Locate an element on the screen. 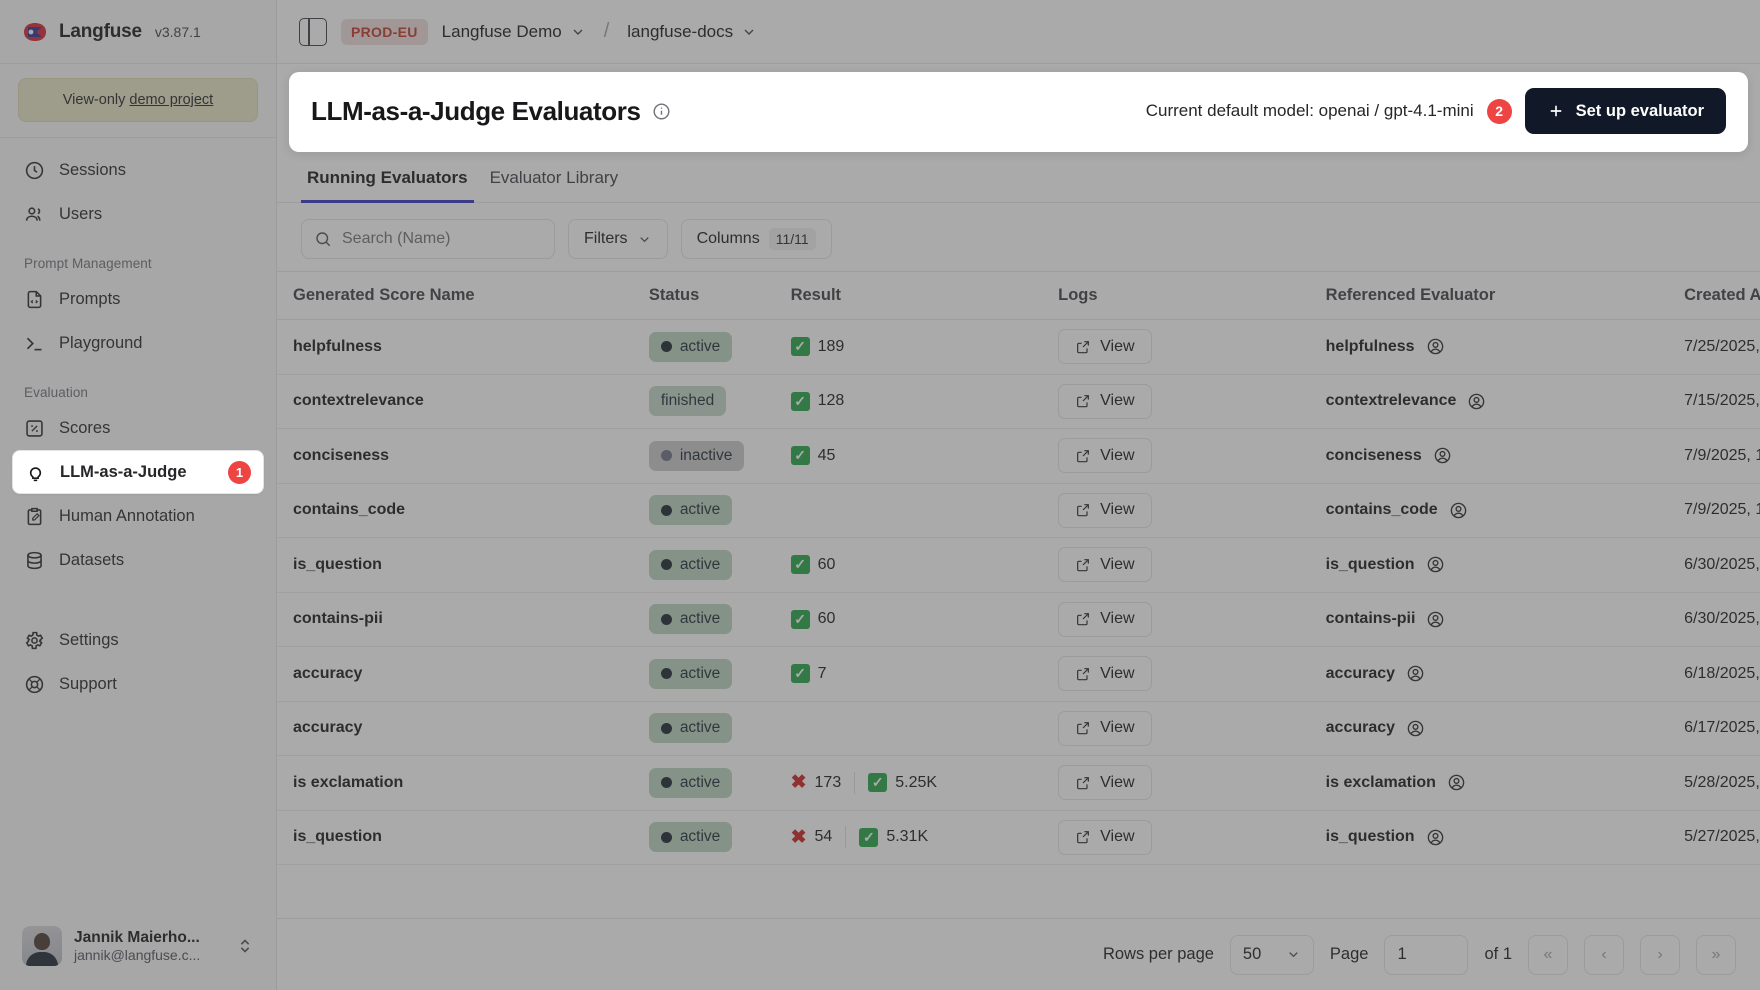 This screenshot has width=1760, height=990. cell-referenced-evaluator: conciseness is located at coordinates (1489, 456).